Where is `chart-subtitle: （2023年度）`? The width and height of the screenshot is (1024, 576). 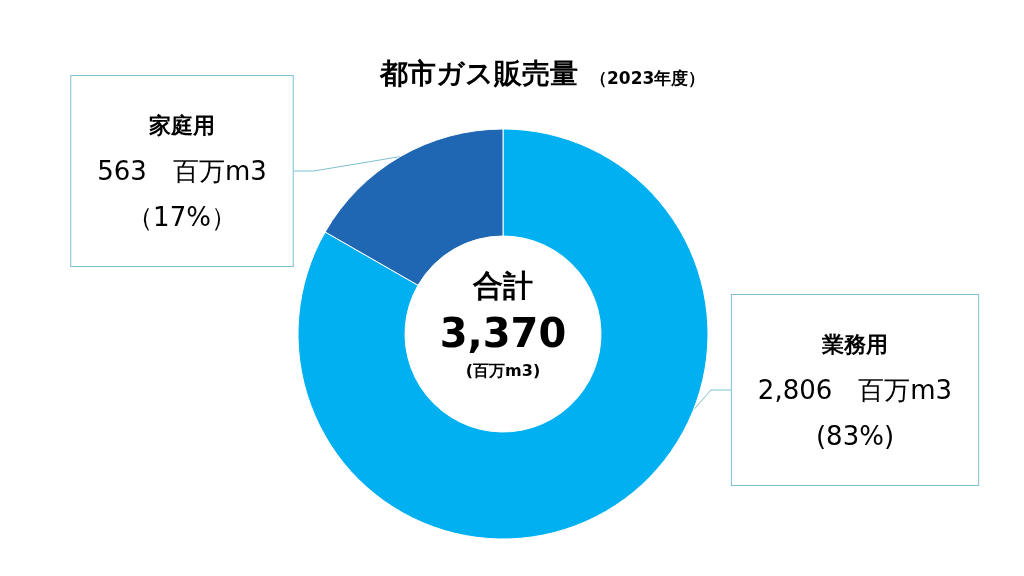 chart-subtitle: （2023年度） is located at coordinates (648, 77).